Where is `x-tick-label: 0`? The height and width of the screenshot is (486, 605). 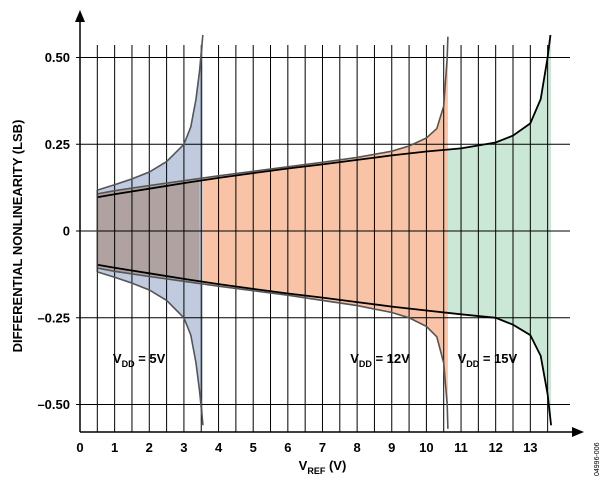 x-tick-label: 0 is located at coordinates (79, 447).